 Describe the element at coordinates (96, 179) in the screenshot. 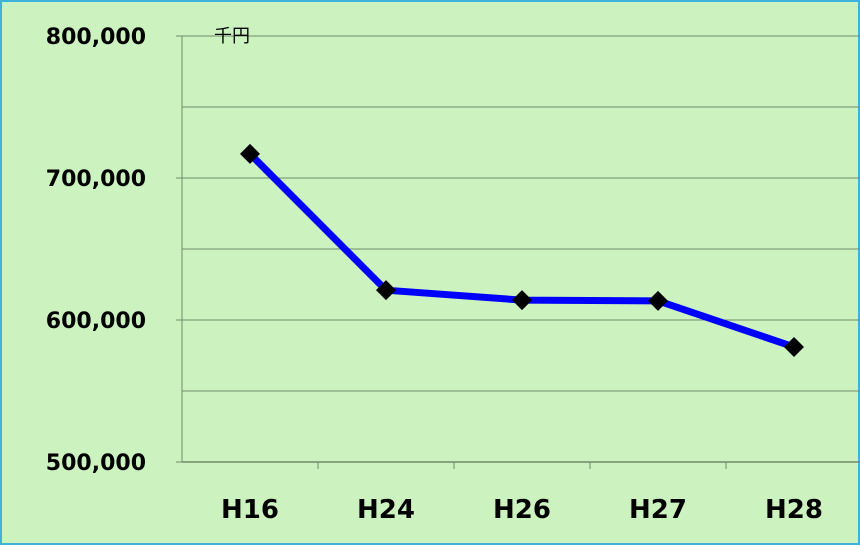

I see `y-tick-label: 700,000` at that location.